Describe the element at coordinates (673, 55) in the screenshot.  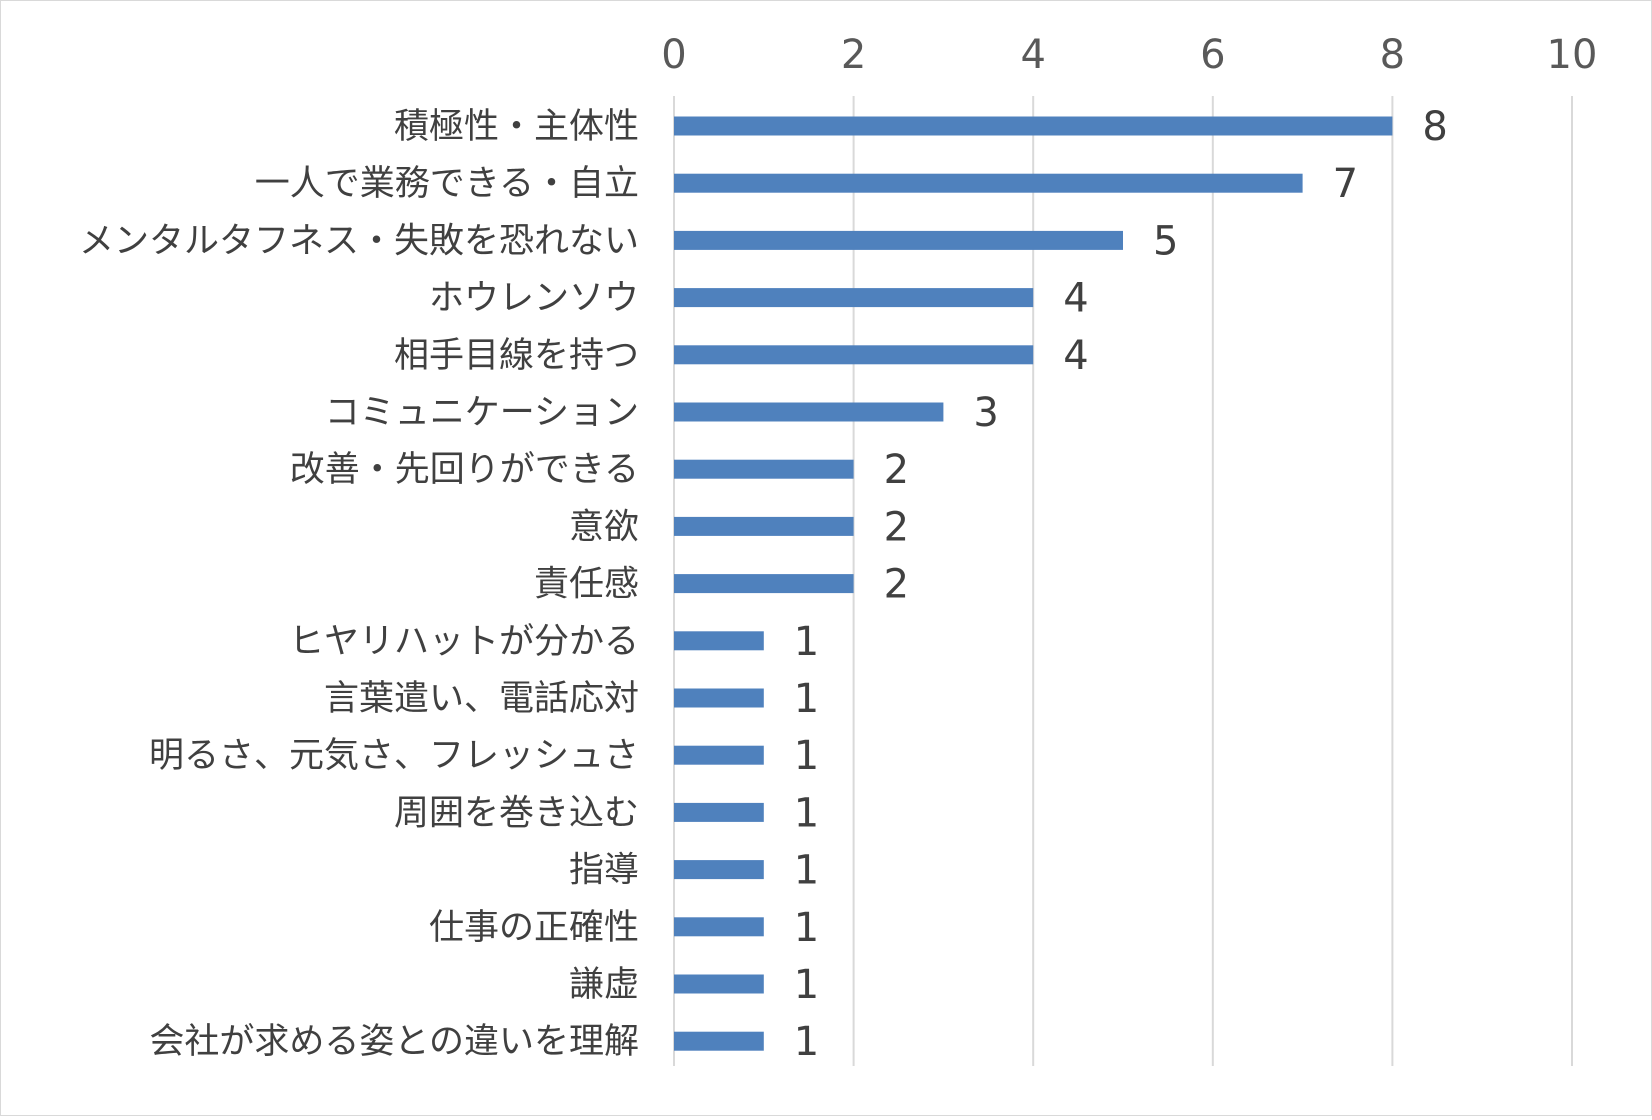
I see `x-tick-label: 0` at that location.